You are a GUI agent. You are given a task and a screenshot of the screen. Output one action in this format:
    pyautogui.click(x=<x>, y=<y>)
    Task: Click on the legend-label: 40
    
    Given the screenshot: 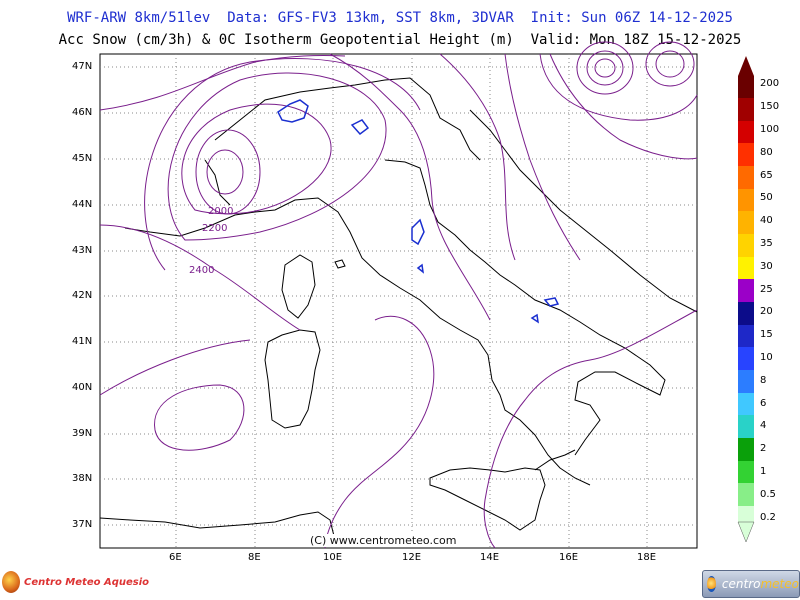 What is the action you would take?
    pyautogui.click(x=766, y=220)
    